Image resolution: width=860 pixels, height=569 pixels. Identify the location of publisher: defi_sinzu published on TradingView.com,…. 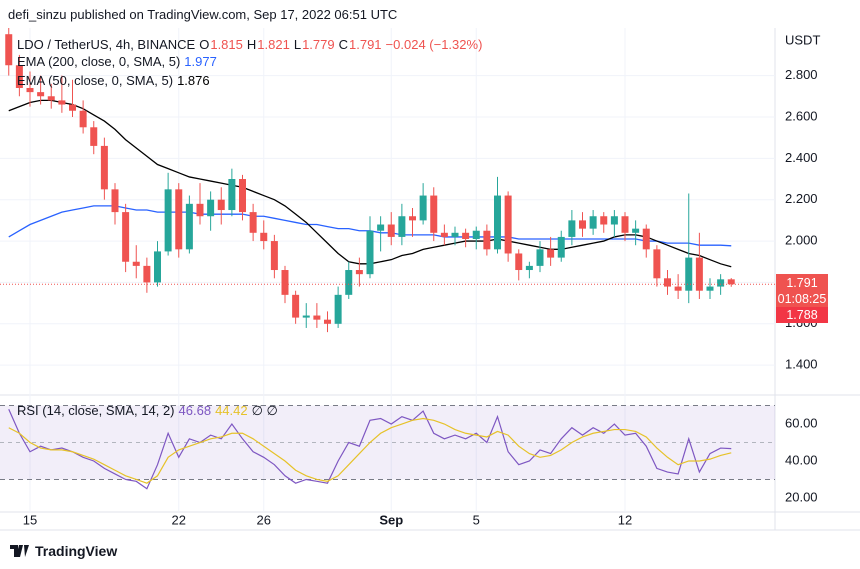
(203, 14).